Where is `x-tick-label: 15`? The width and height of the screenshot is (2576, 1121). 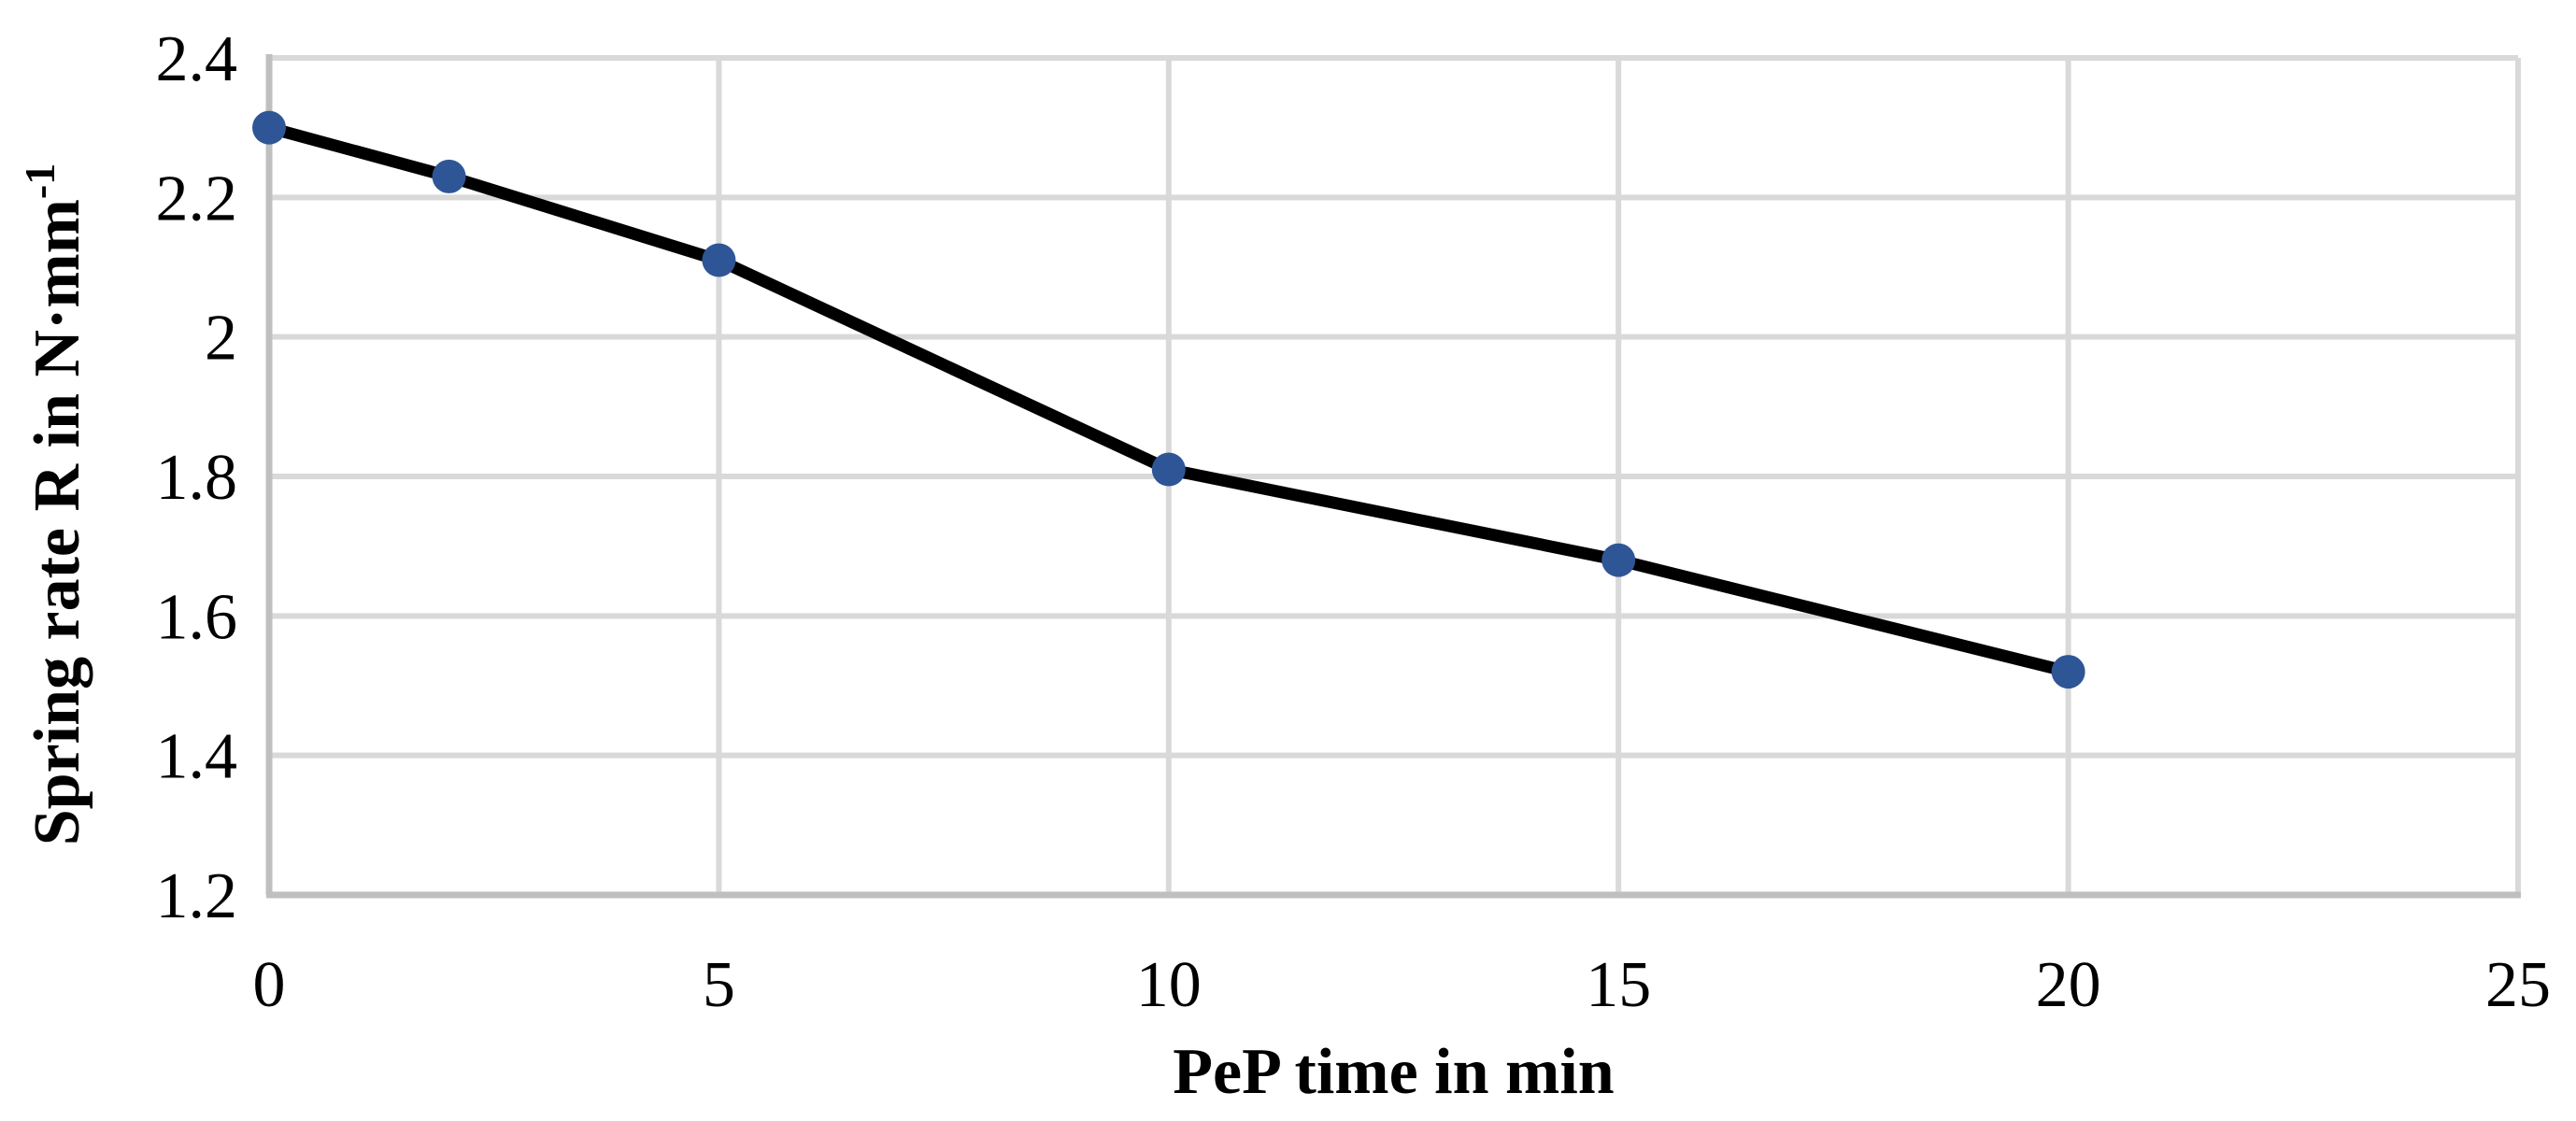 x-tick-label: 15 is located at coordinates (1618, 985).